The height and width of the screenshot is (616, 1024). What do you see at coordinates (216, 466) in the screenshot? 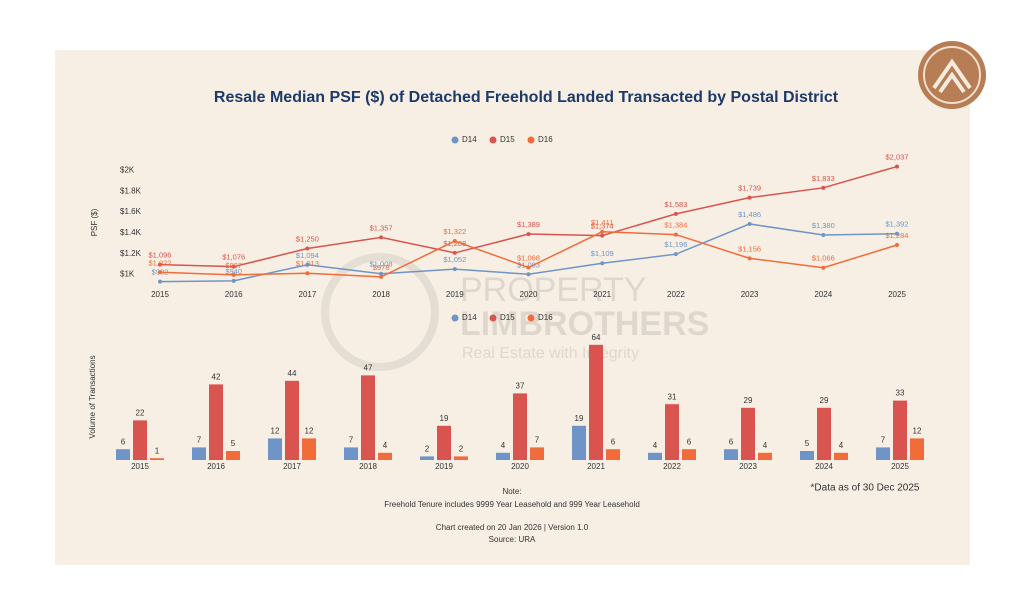
I see `x-tick-label: 2016` at bounding box center [216, 466].